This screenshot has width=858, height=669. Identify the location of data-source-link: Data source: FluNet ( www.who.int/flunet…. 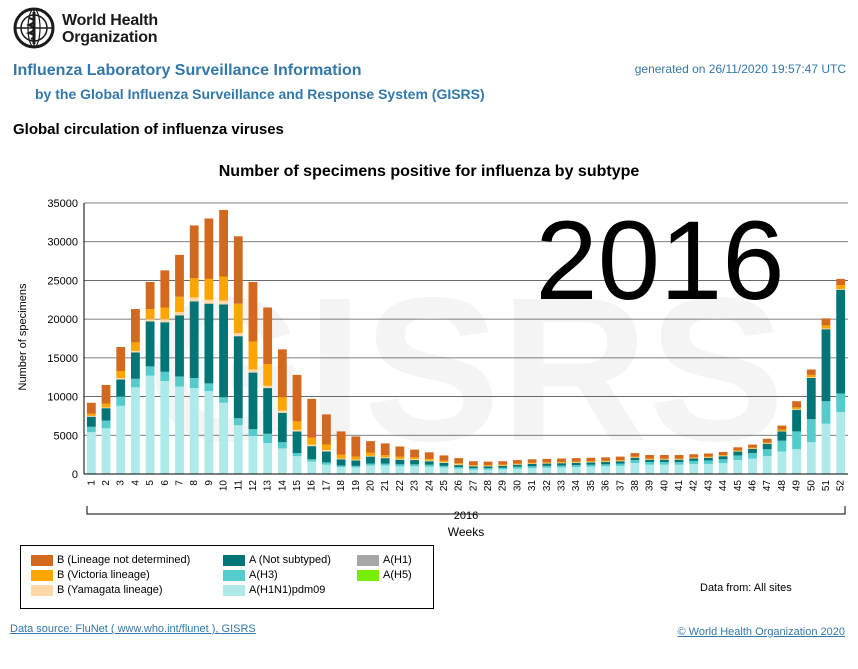
(133, 629).